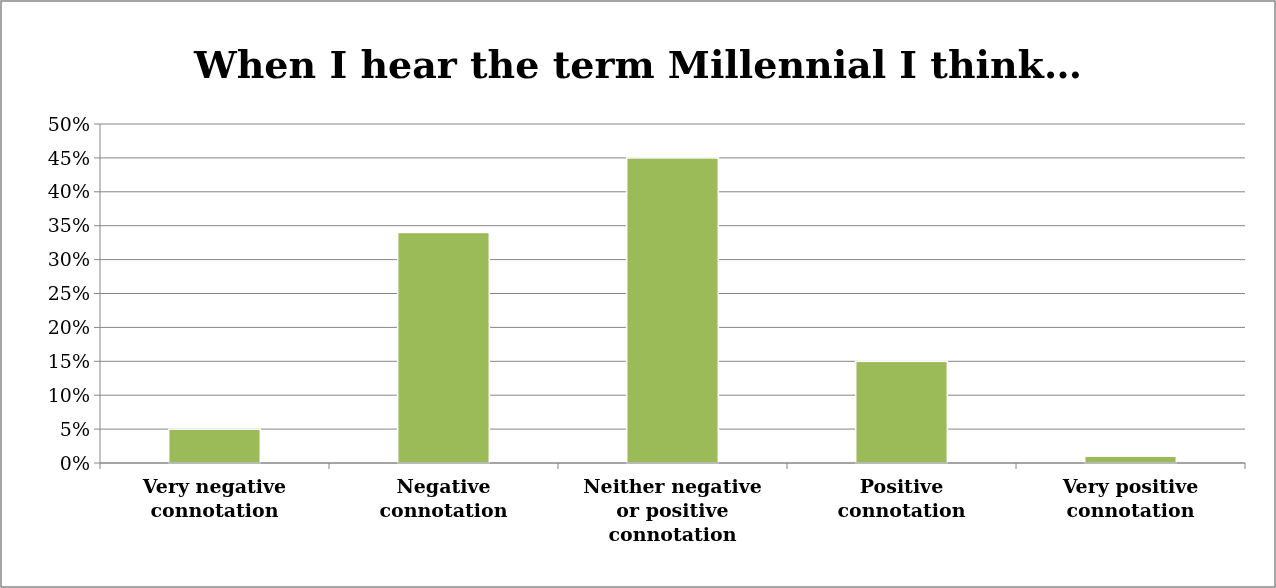 This screenshot has height=588, width=1276. I want to click on y-tick-label: 35%, so click(68, 225).